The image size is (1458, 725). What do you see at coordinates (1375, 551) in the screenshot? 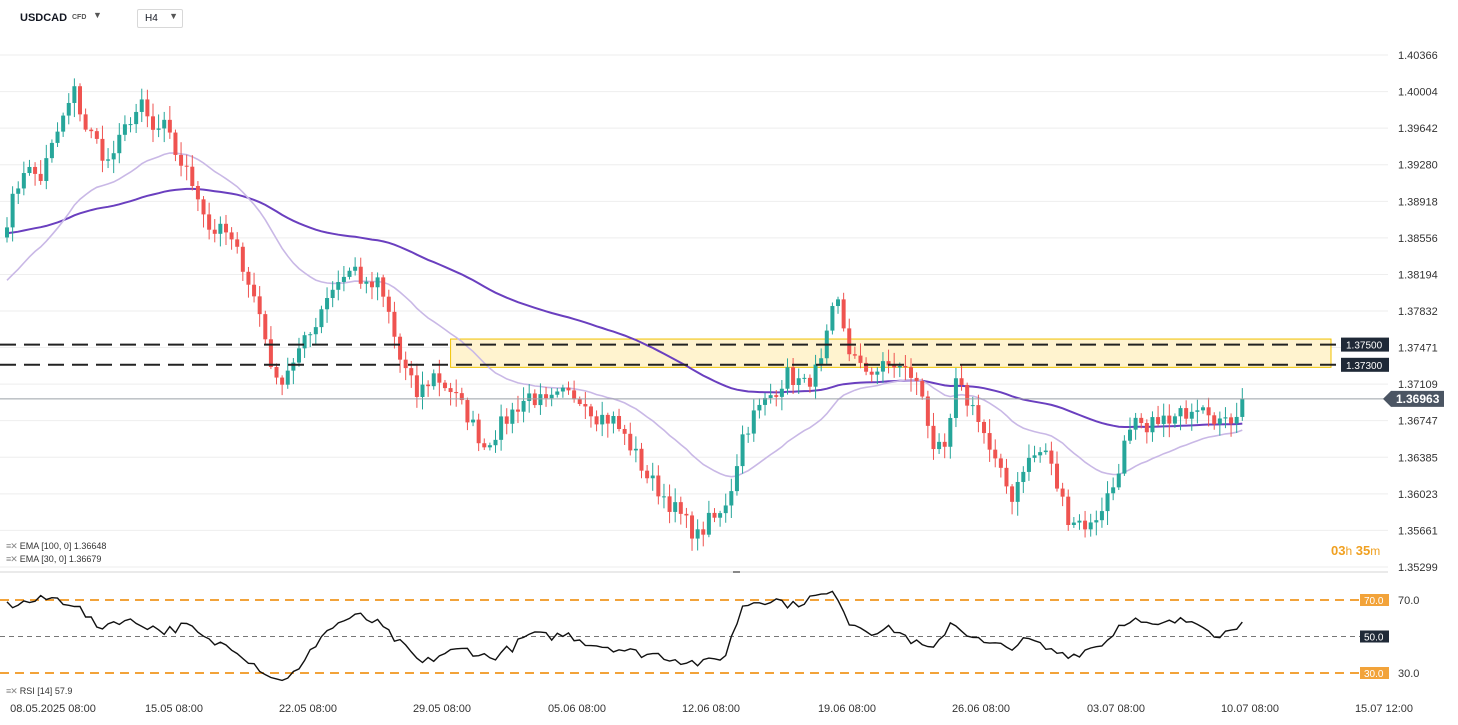
I see `timer-minutes-unit: m` at bounding box center [1375, 551].